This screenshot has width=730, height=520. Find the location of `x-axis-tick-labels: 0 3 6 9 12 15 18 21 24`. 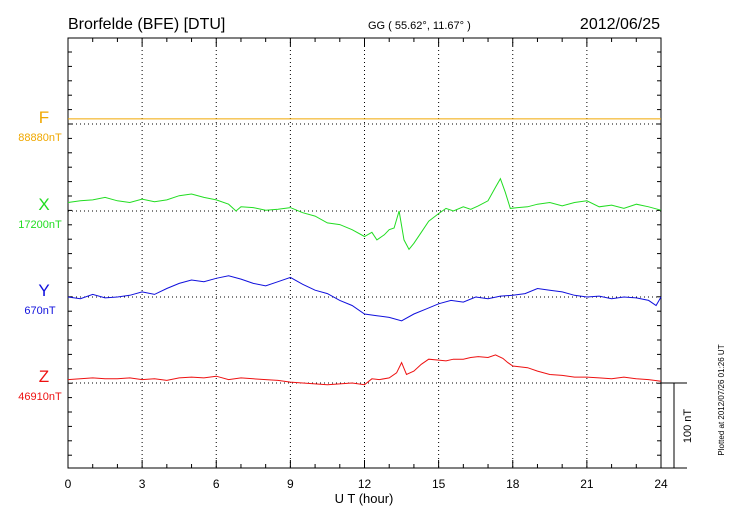

x-axis-tick-labels: 0 3 6 9 12 15 18 21 24 is located at coordinates (366, 484).